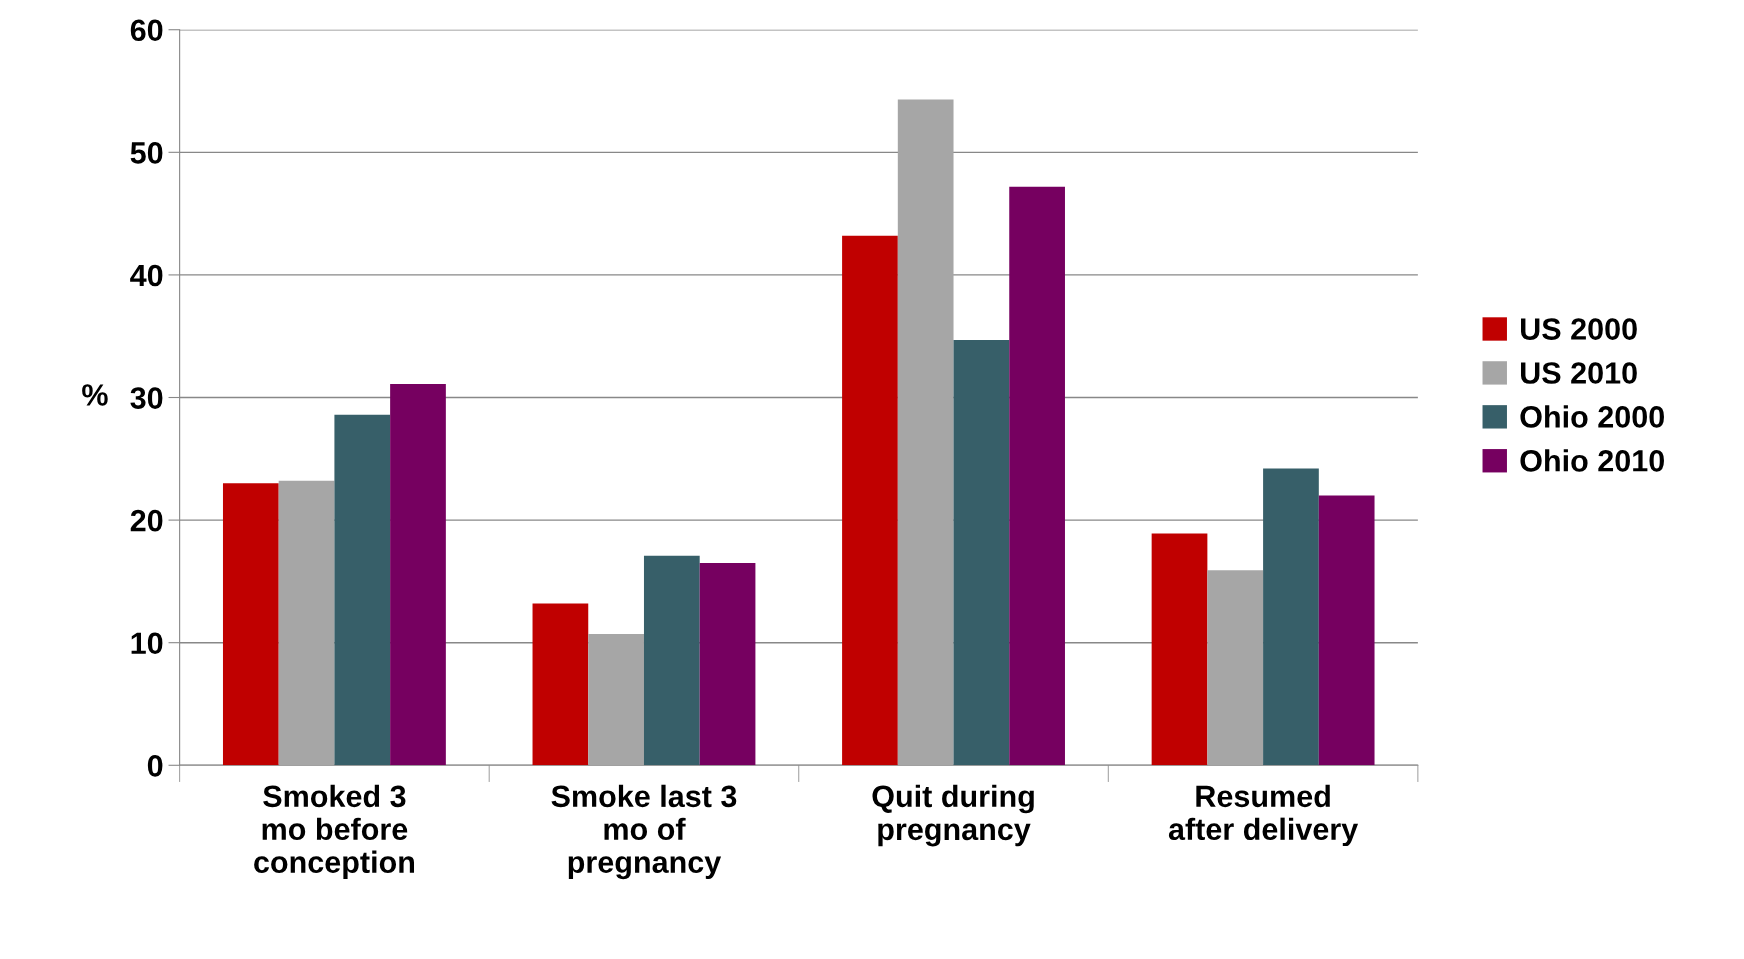 This screenshot has width=1744, height=959. Describe the element at coordinates (1263, 815) in the screenshot. I see `x-tick-label: Resumed after delivery` at that location.